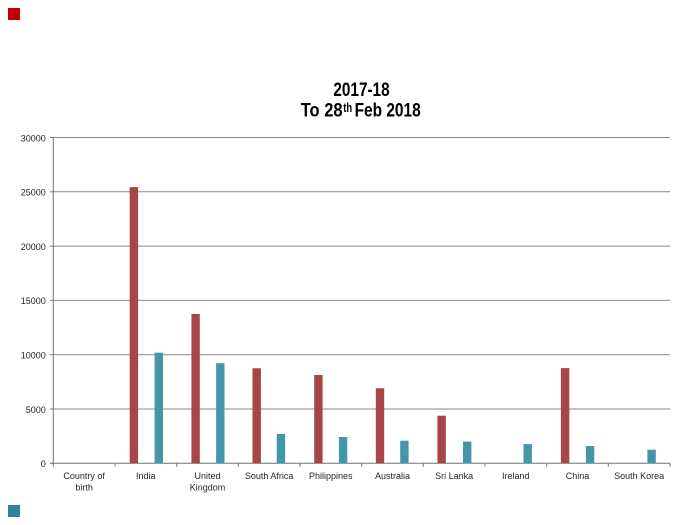 This screenshot has height=525, width=700. I want to click on svg-text: India, so click(146, 476).